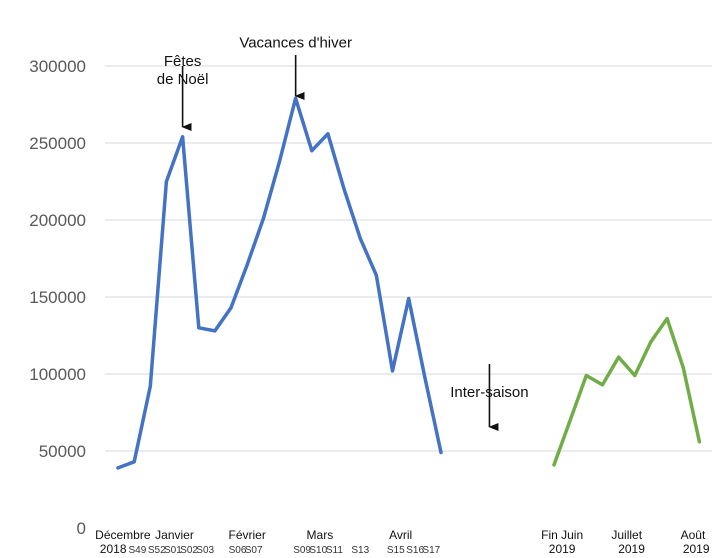 The height and width of the screenshot is (558, 712). Describe the element at coordinates (113, 549) in the screenshot. I see `x-year-label: 2018` at that location.